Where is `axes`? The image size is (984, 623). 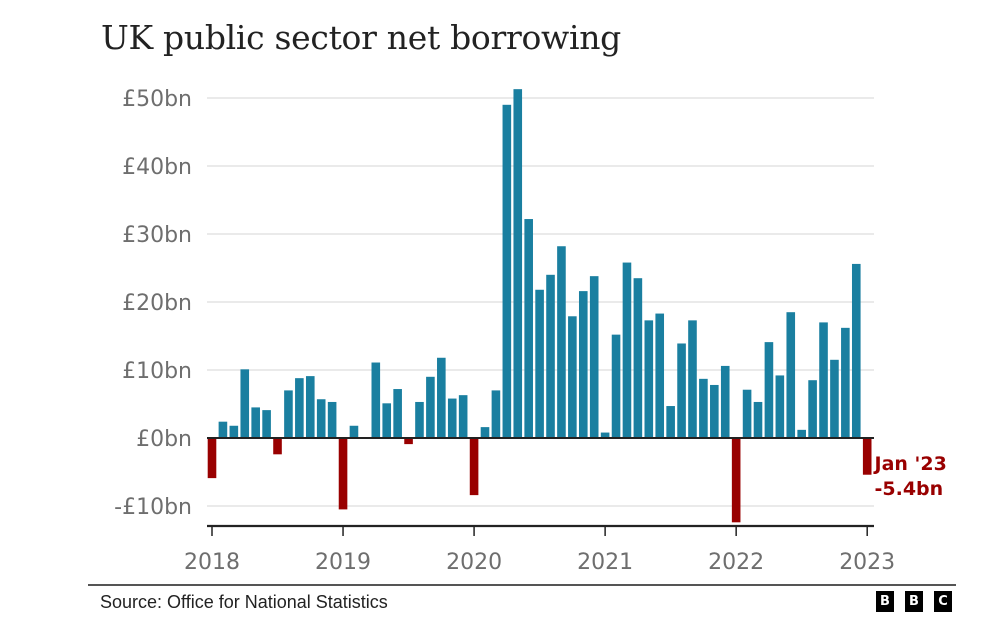 axes is located at coordinates (540, 482).